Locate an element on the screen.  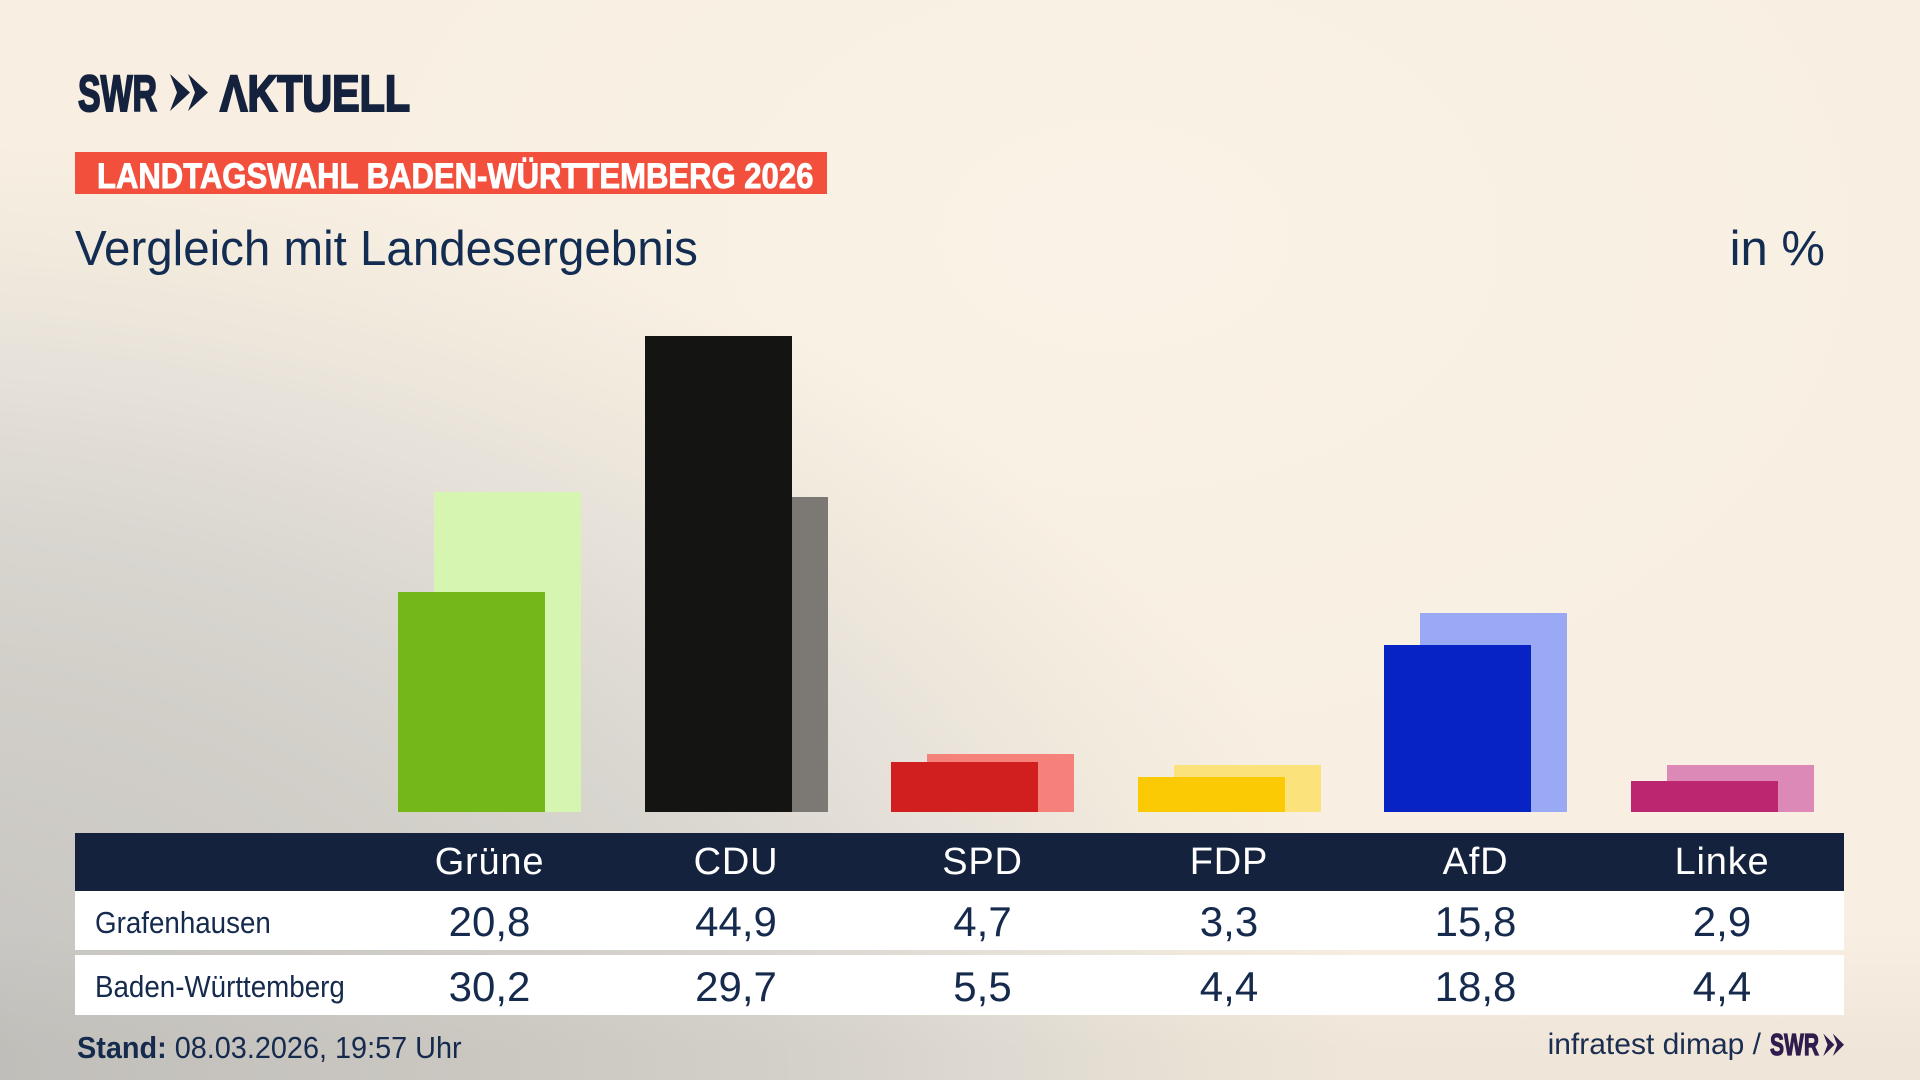
svg-text: ΛKTUELL is located at coordinates (315, 93).